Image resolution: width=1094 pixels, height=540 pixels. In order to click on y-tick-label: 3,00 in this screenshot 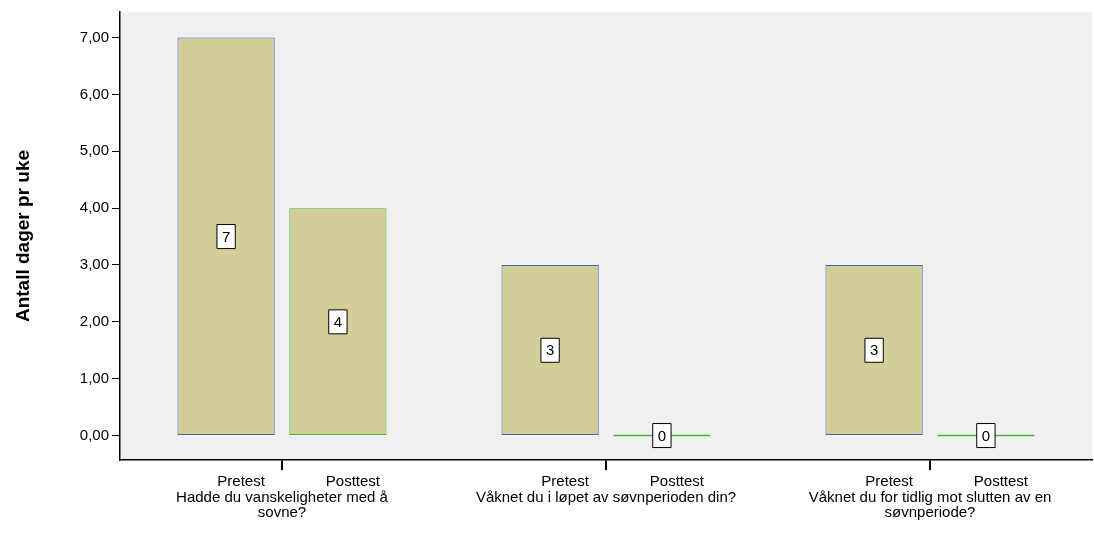, I will do `click(94, 264)`.